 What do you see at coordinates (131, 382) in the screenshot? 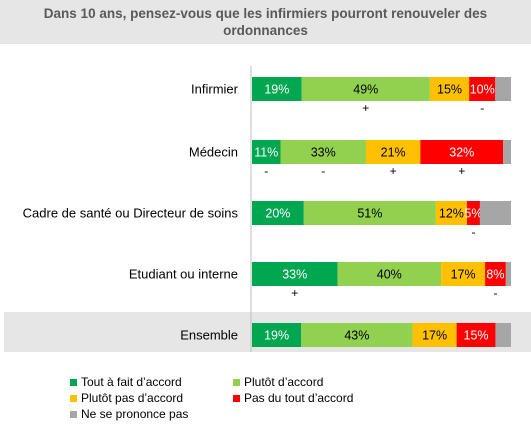
I see `legend-label: Tout à fait d’accord` at bounding box center [131, 382].